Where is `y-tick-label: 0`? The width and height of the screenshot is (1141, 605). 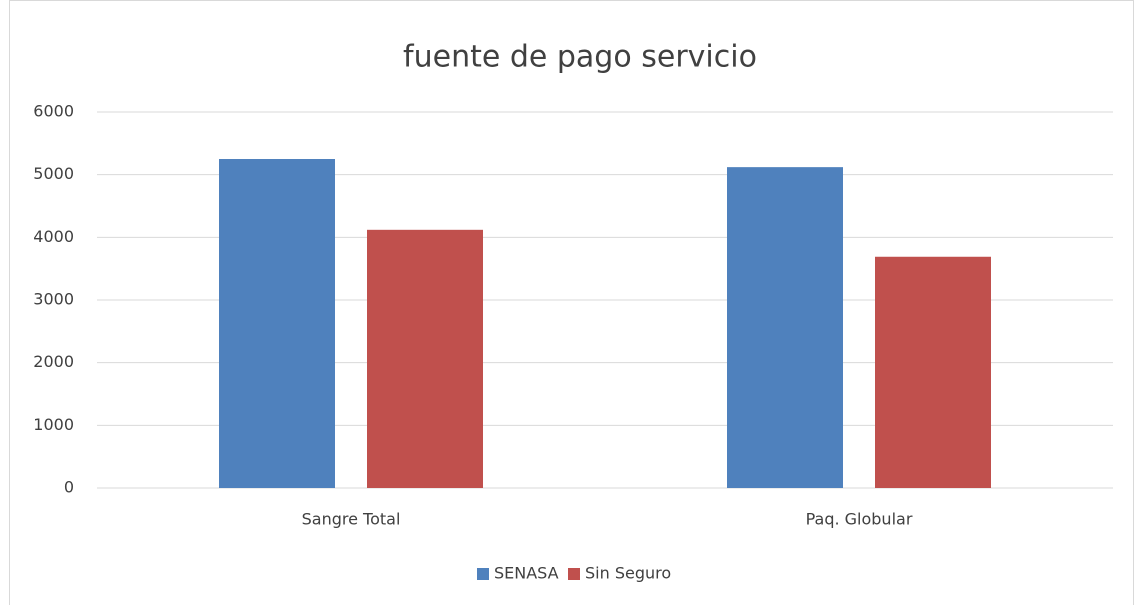 y-tick-label: 0 is located at coordinates (69, 487).